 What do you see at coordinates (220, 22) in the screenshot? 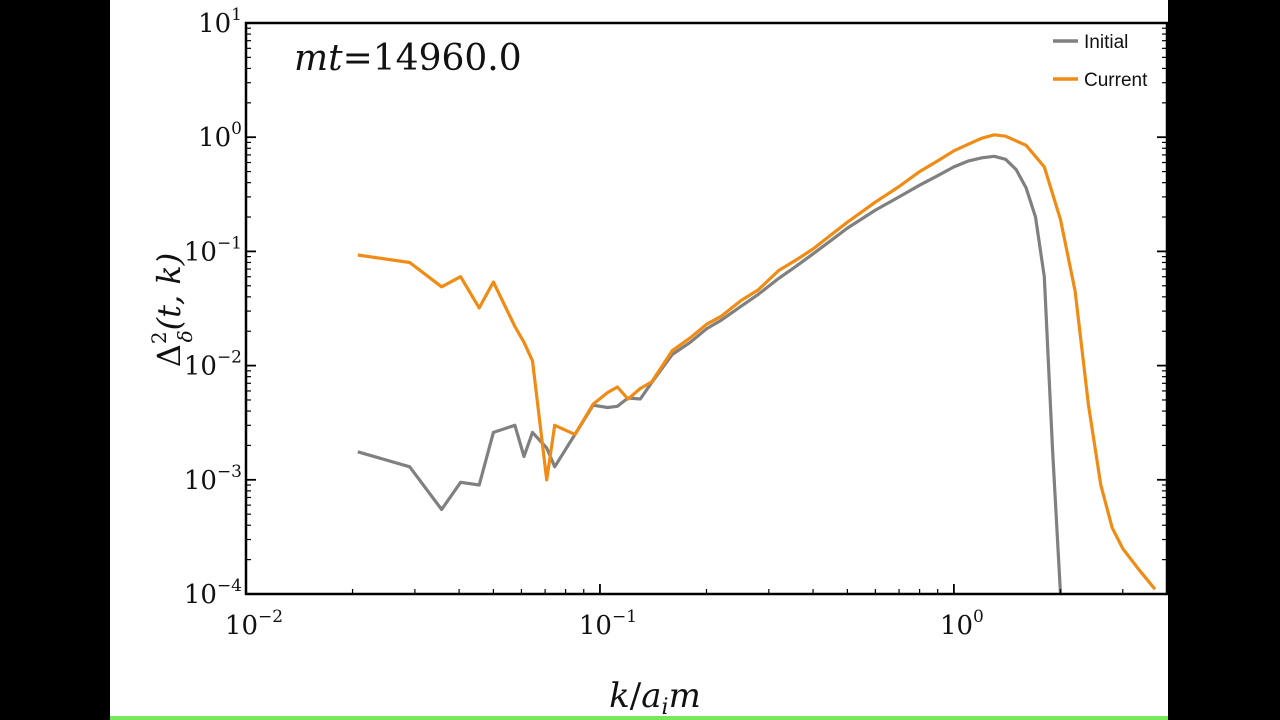
I see `y-tick-label: 10¹` at bounding box center [220, 22].